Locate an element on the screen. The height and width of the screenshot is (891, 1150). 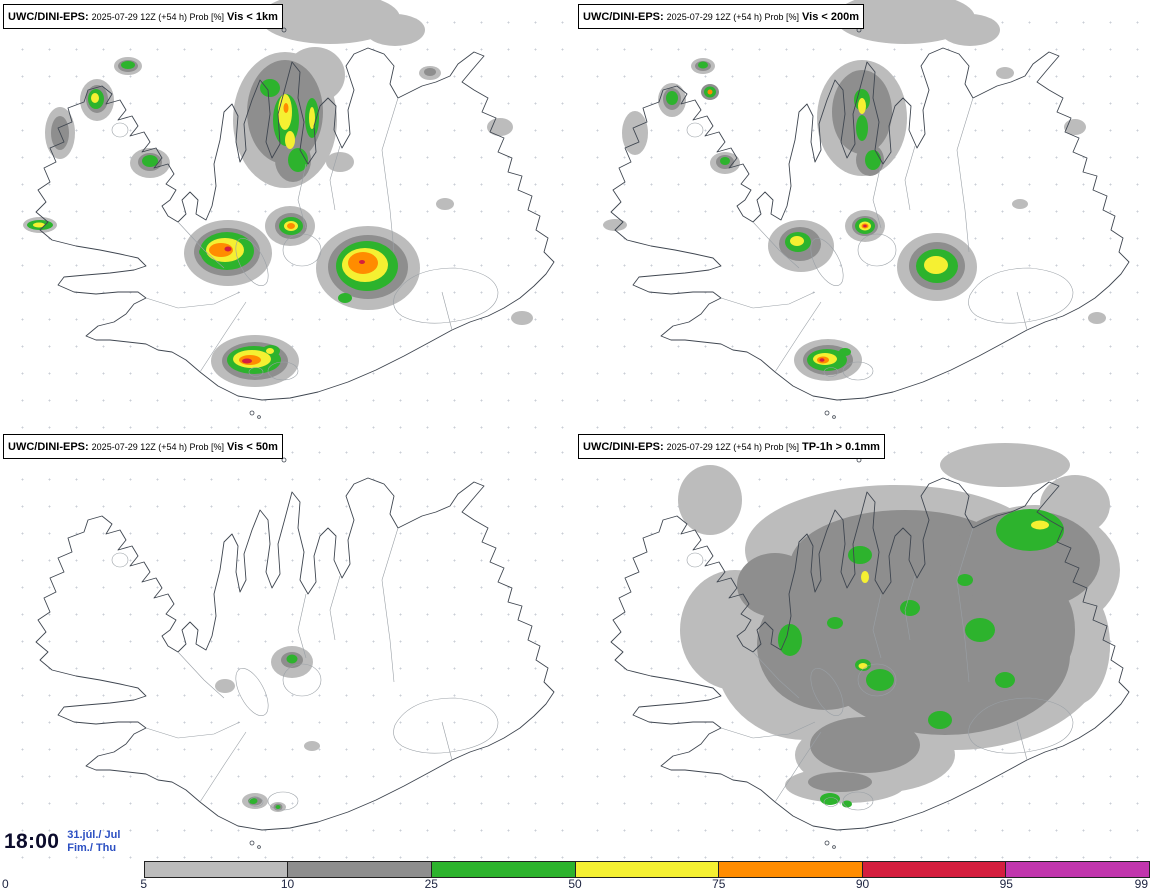
probability-legend: 0 5 10 25 50 75 90 95 99 is located at coordinates (575, 875).